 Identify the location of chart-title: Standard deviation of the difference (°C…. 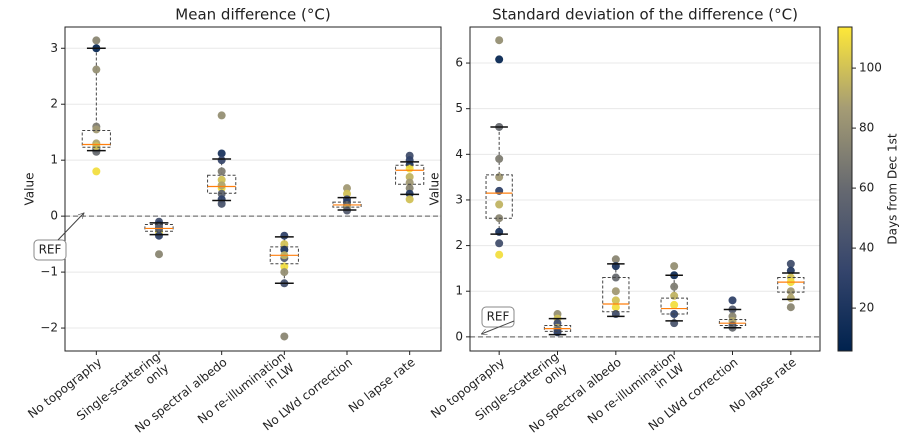
(645, 15).